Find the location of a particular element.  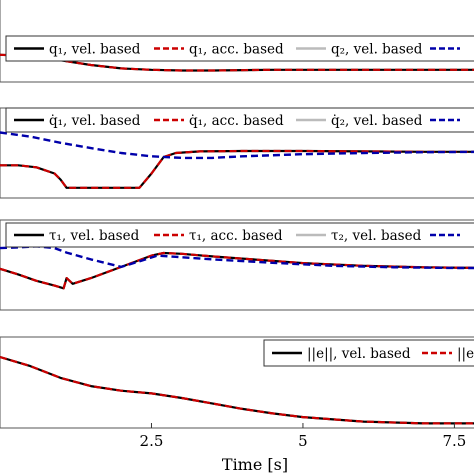

legend-label: τ₁, acc. based is located at coordinates (236, 236).